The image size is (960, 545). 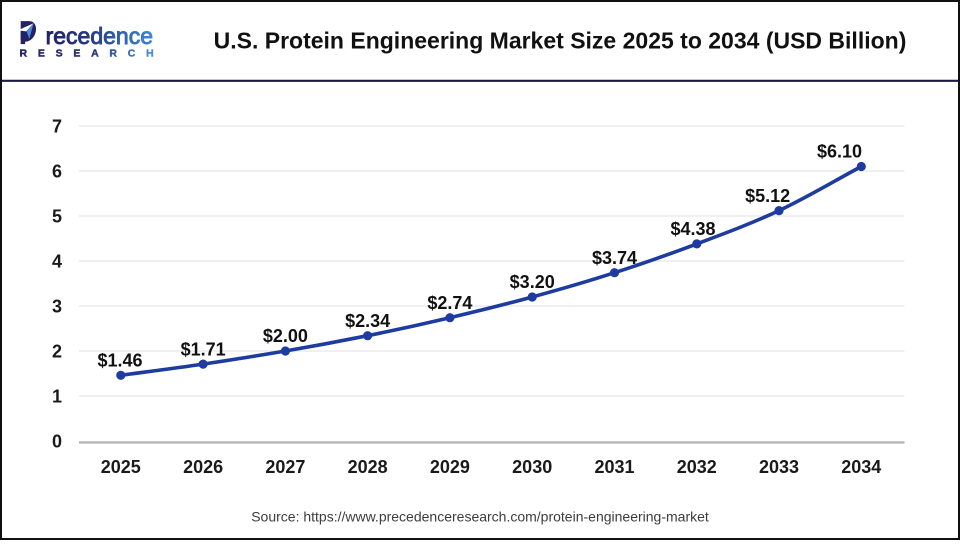 I want to click on svg-text: 6, so click(x=57, y=171).